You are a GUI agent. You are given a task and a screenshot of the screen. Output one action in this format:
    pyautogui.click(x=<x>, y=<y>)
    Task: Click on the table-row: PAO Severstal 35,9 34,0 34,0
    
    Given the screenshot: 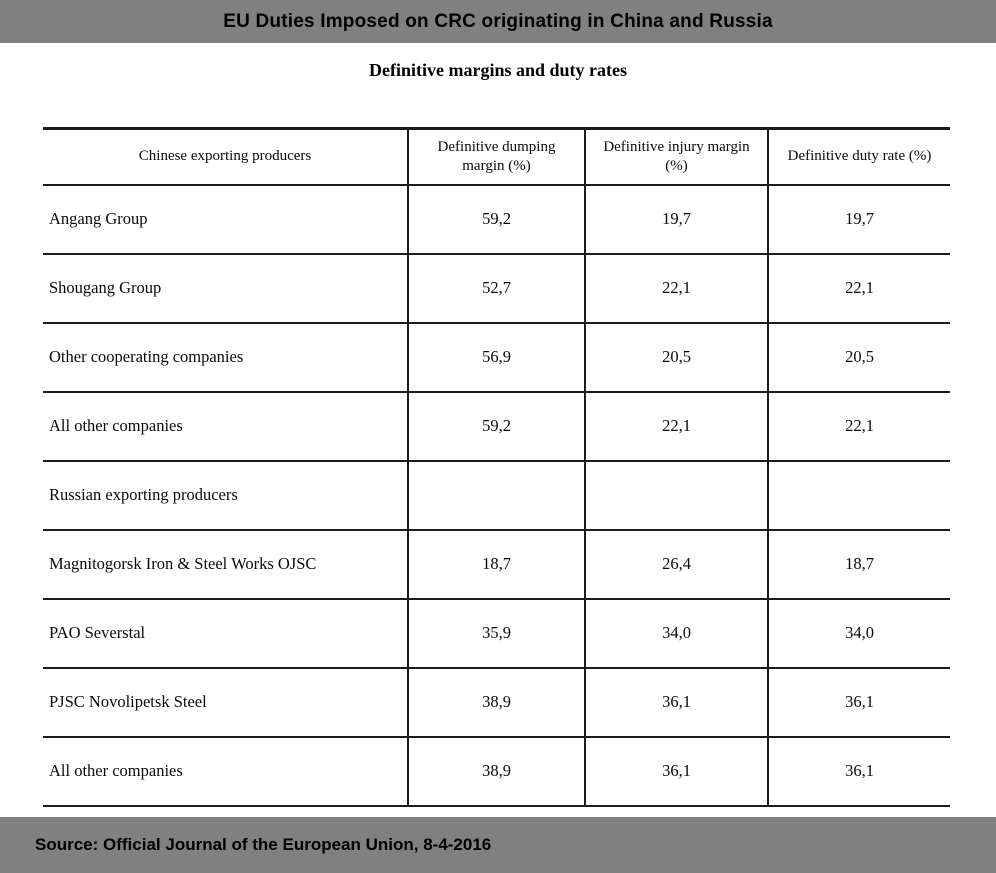 What is the action you would take?
    pyautogui.click(x=496, y=633)
    